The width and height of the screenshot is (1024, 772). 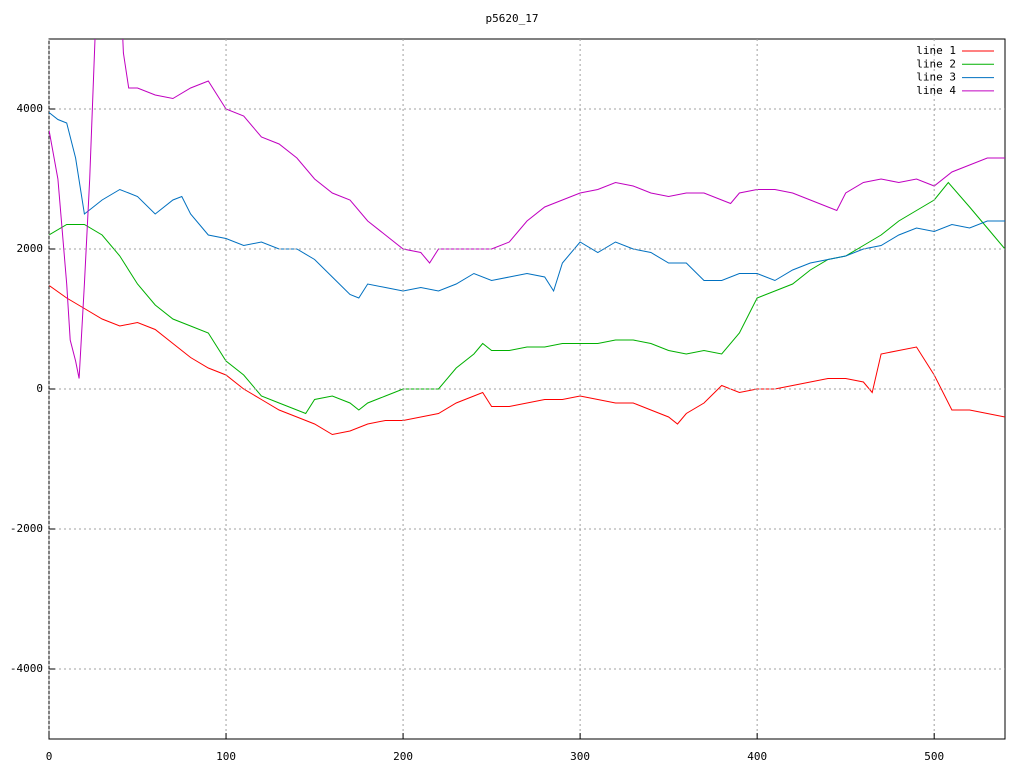 I want to click on legend-label: line 3, so click(x=936, y=77).